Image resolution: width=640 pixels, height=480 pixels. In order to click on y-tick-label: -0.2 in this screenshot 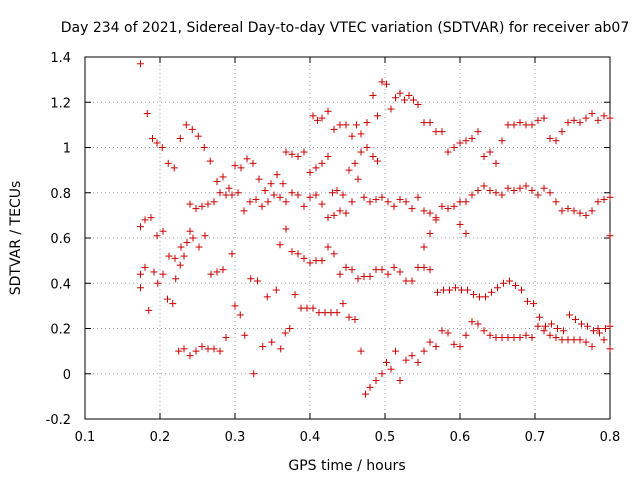, I will do `click(58, 420)`.